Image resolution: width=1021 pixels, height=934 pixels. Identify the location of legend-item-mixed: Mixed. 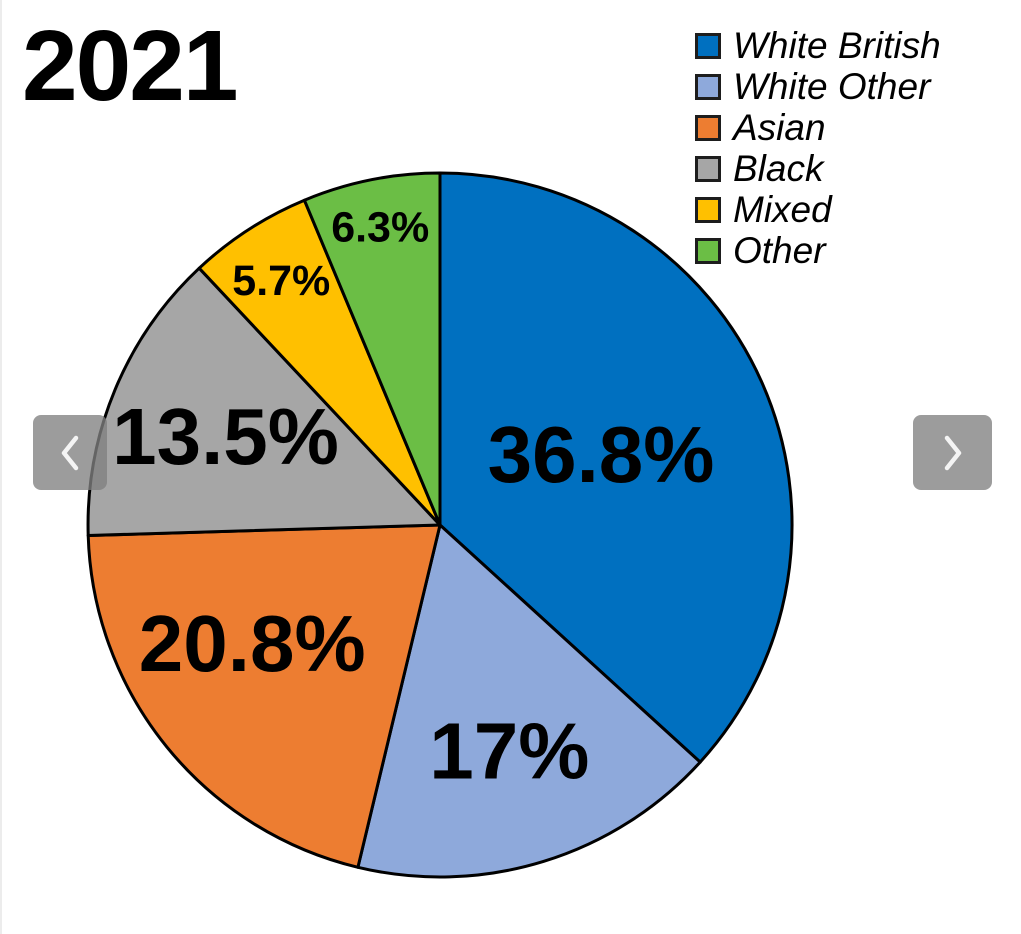
(818, 209).